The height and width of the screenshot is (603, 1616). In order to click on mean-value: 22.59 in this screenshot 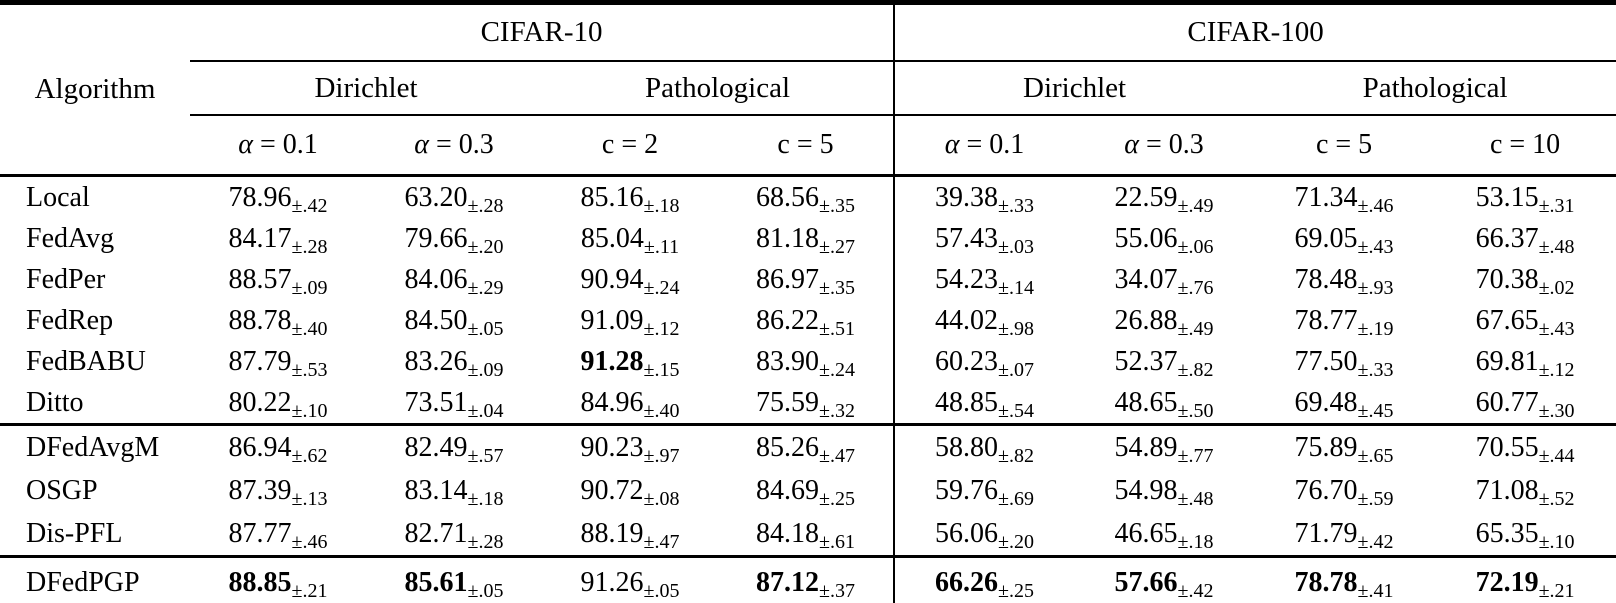, I will do `click(1146, 197)`.